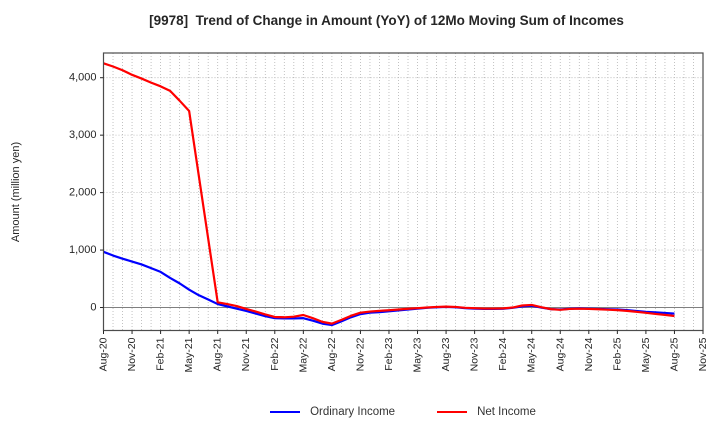  Describe the element at coordinates (93, 308) in the screenshot. I see `y-tick-label: 0` at that location.